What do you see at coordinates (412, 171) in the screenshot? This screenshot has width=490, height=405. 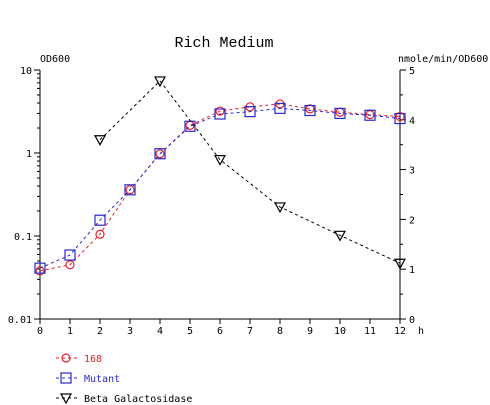 I see `right-tick-label: 3` at bounding box center [412, 171].